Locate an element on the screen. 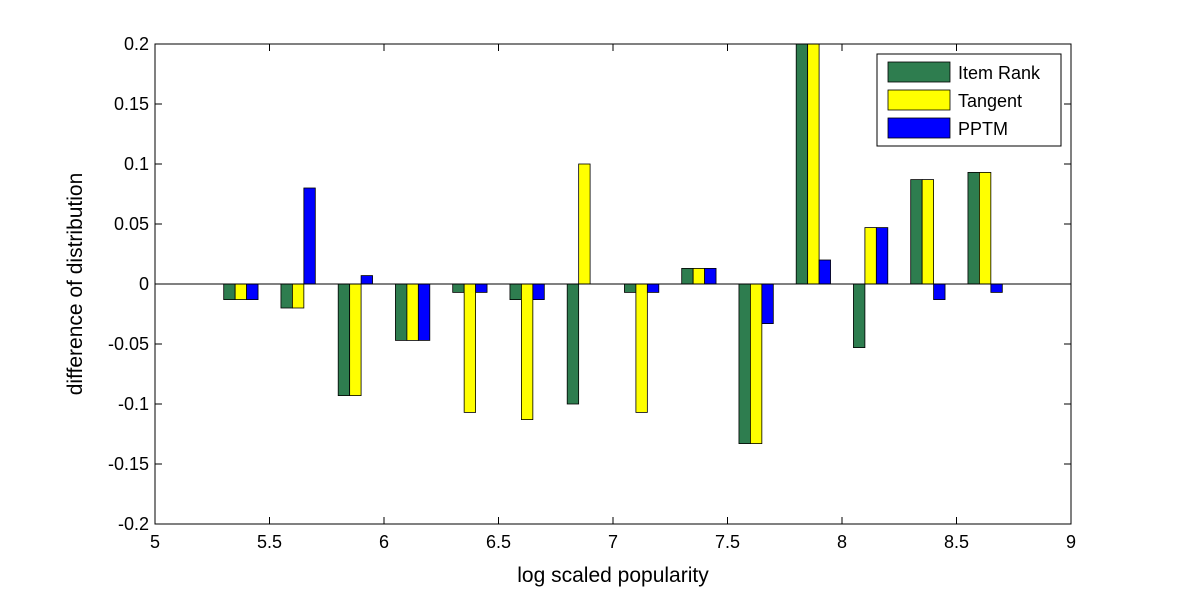 The height and width of the screenshot is (591, 1183). legend-swatch-tangent is located at coordinates (919, 100).